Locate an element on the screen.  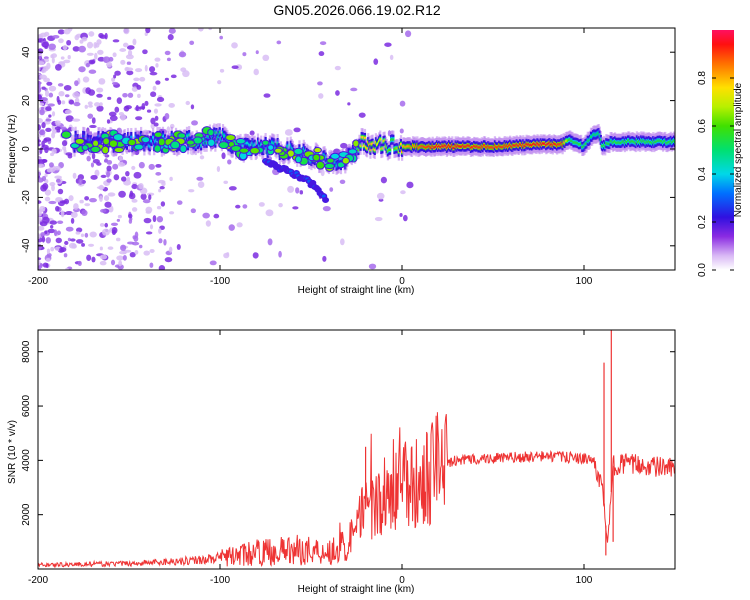
snr-ylabel: SNR (10 * v/v) is located at coordinates (12, 452).